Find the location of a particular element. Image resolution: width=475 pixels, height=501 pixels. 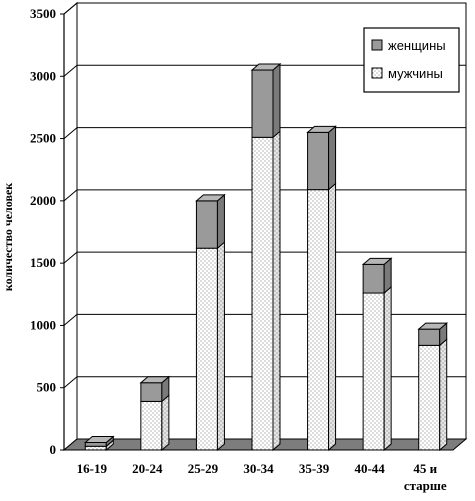

y-tick-label: 1000 is located at coordinates (43, 324).